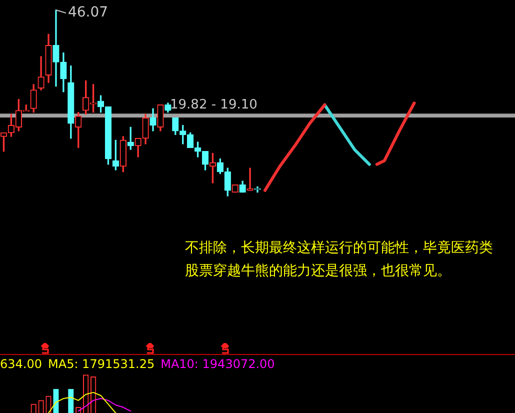  Describe the element at coordinates (21, 364) in the screenshot. I see `text: 634.00` at that location.